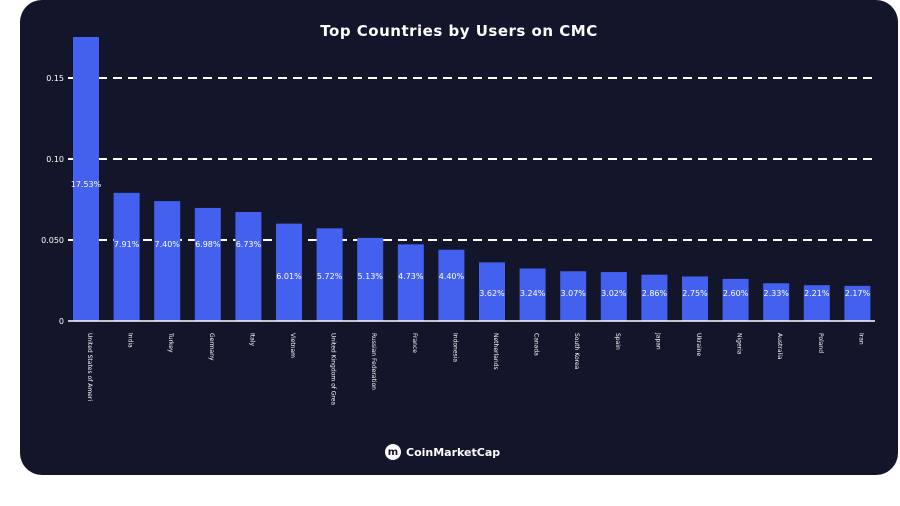  Describe the element at coordinates (370, 276) in the screenshot. I see `data-label: 5.13%` at that location.